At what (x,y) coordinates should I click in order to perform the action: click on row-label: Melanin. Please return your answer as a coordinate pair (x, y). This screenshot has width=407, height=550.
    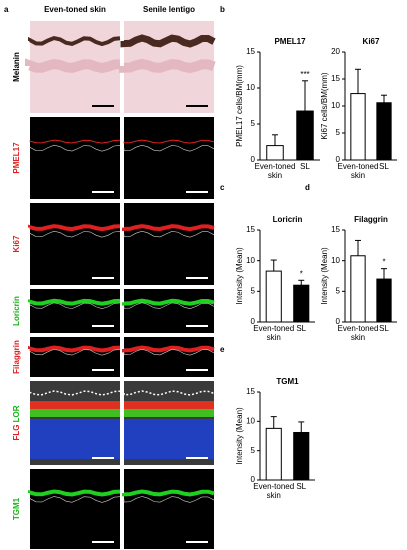
    Looking at the image, I should click on (16, 67).